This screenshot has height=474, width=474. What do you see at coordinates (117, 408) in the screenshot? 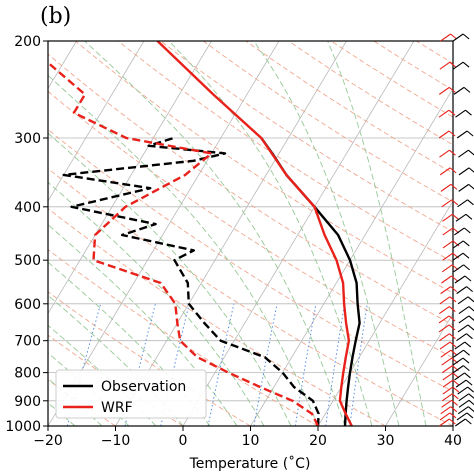
I see `legend-label: WRF` at bounding box center [117, 408].